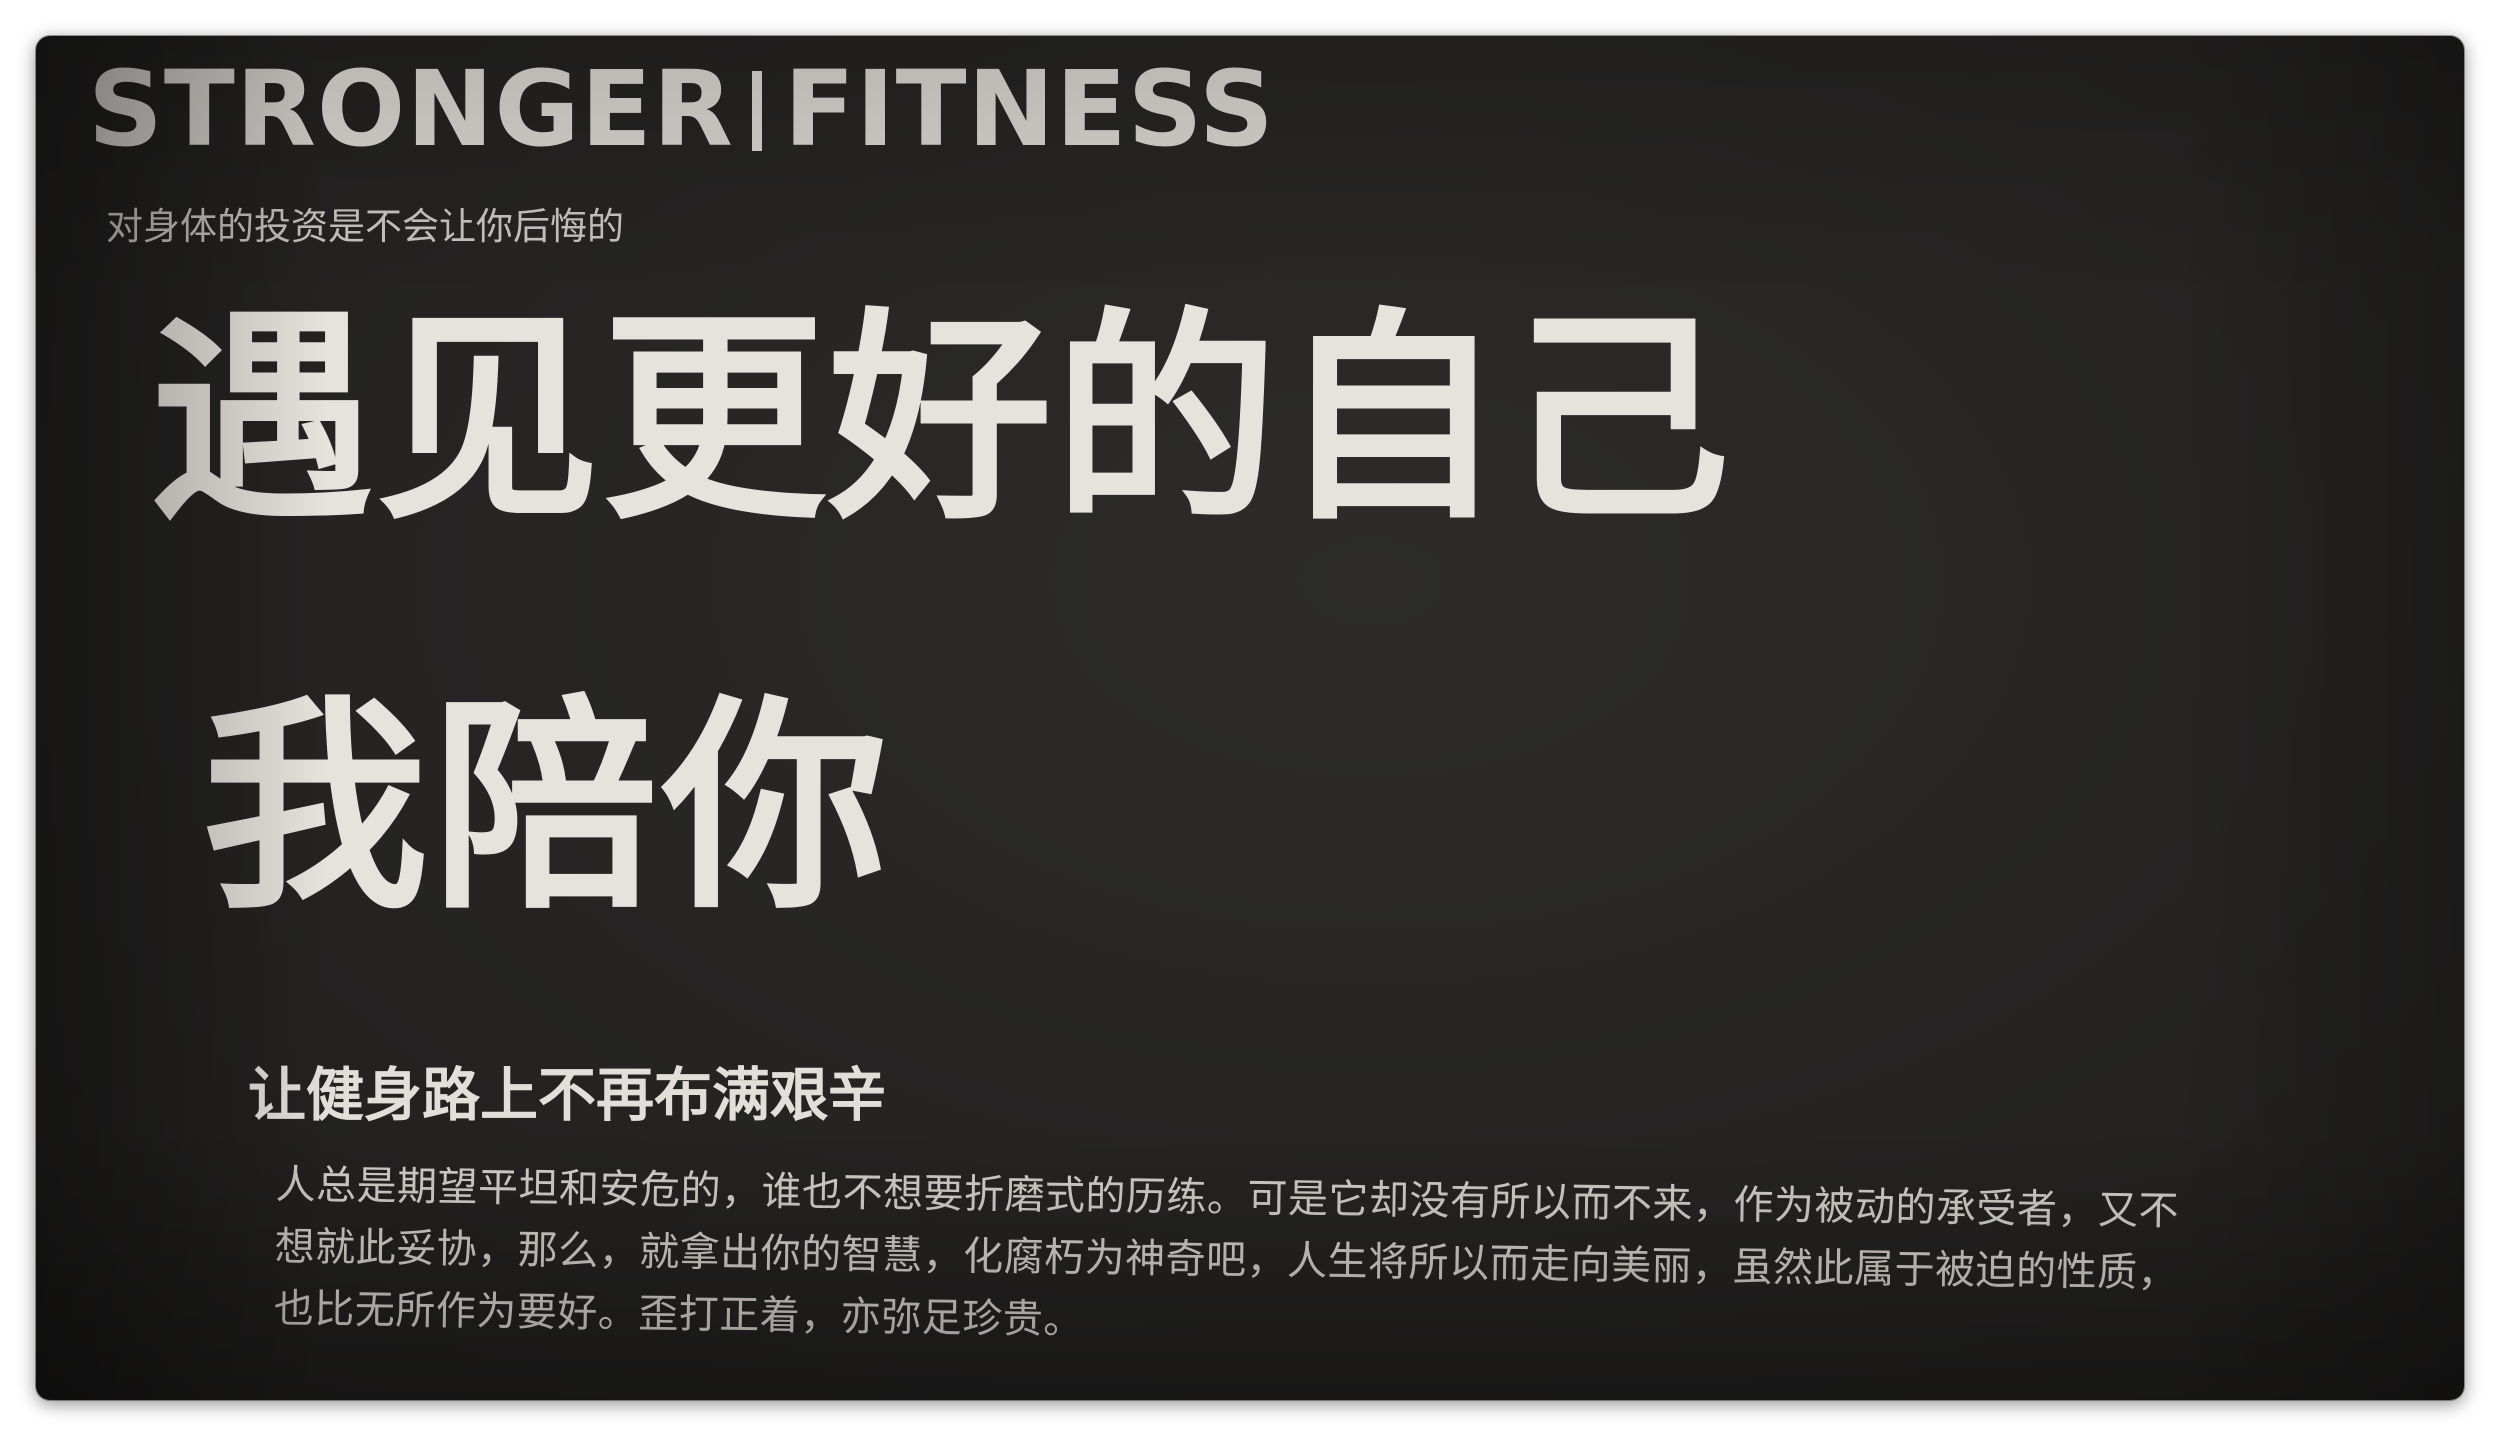  Describe the element at coordinates (941, 419) in the screenshot. I see `headline-line-1: 遇见更好的自己` at that location.